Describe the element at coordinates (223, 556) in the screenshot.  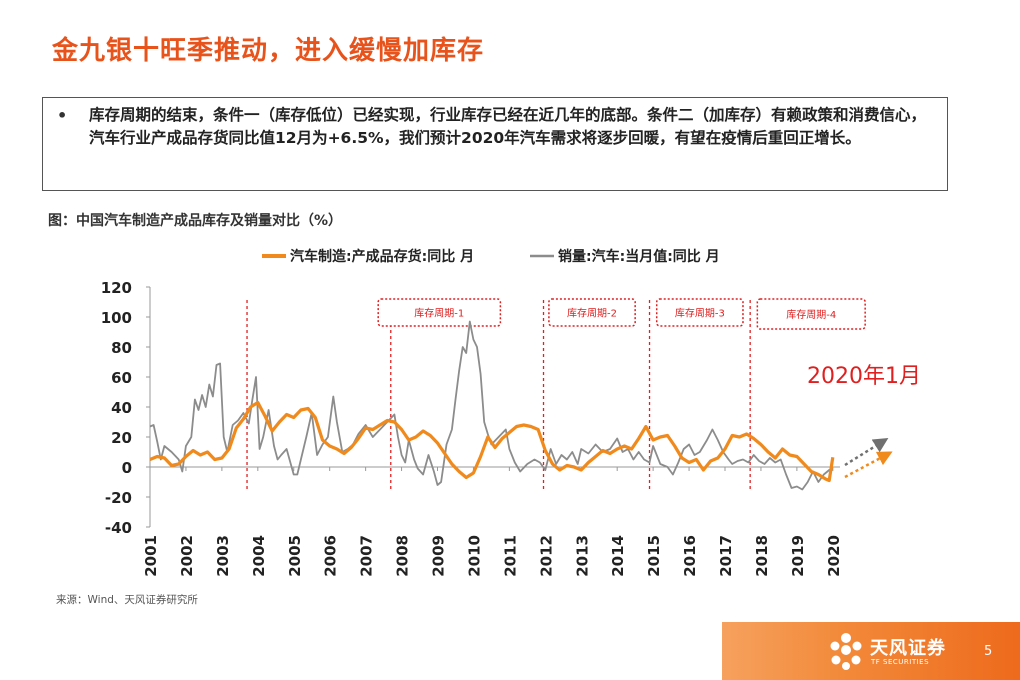
I see `x-tick-label: 2003` at that location.